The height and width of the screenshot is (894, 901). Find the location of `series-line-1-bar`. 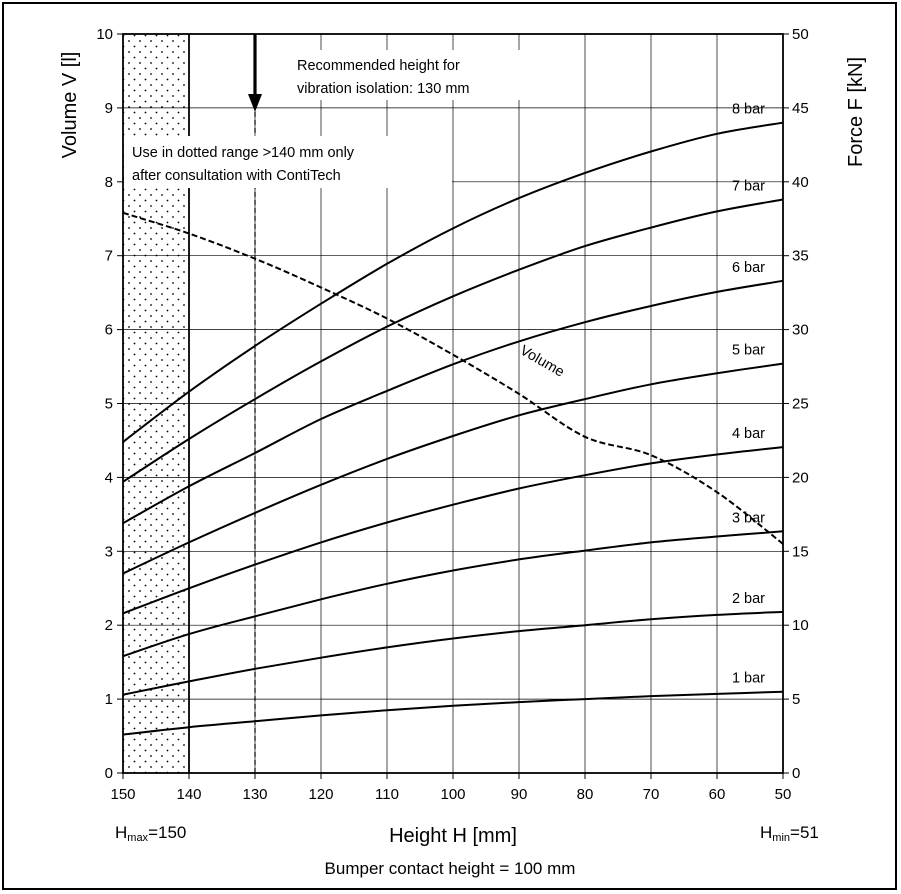

series-line-1-bar is located at coordinates (453, 713).